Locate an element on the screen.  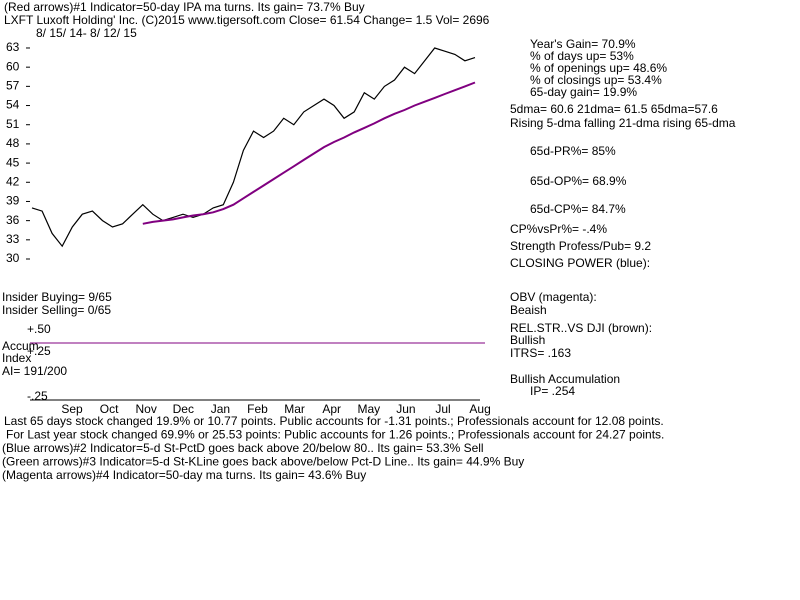
x-tick-label: Dec is located at coordinates (183, 409).